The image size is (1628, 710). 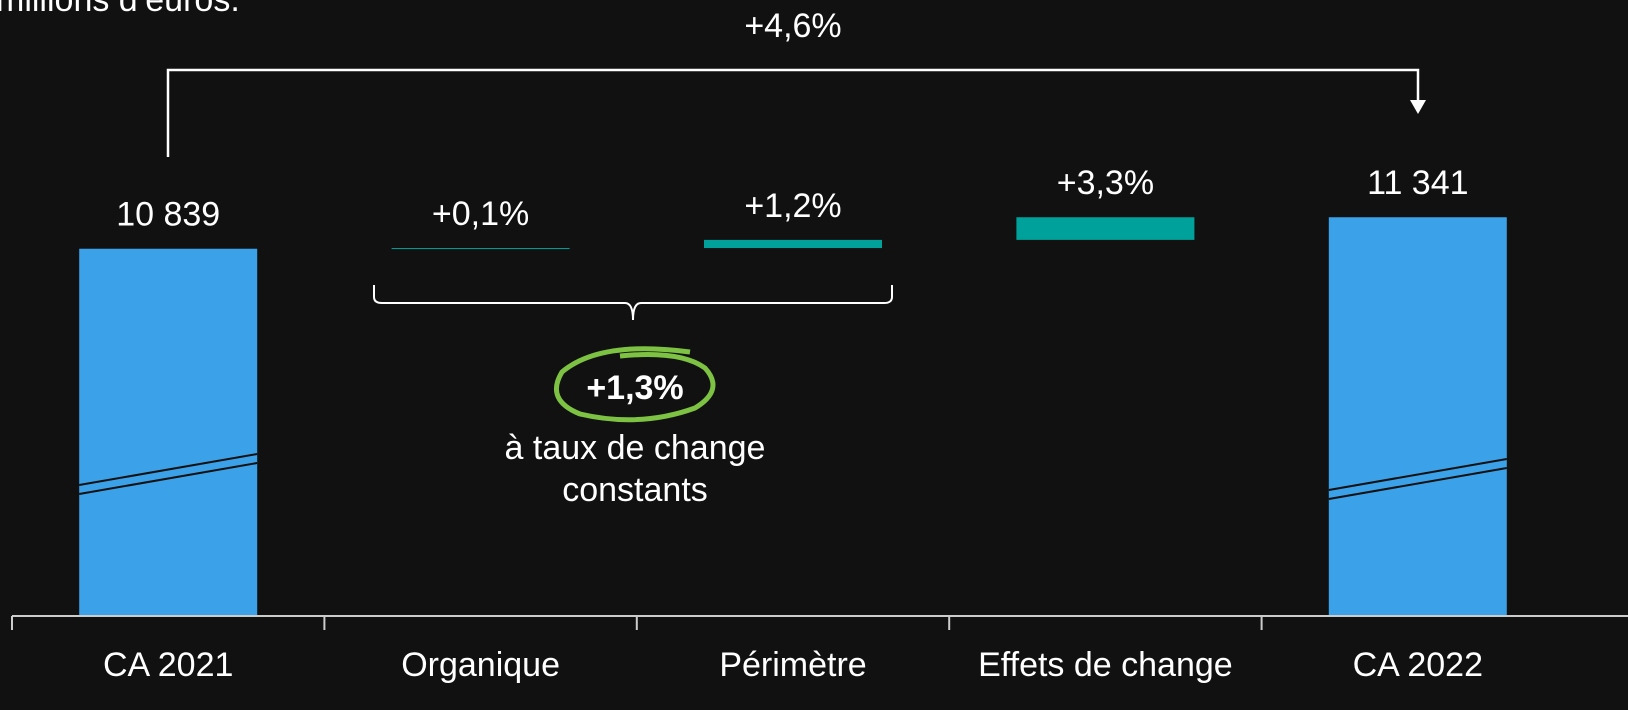 I want to click on x-tick-label: Organique, so click(x=480, y=665).